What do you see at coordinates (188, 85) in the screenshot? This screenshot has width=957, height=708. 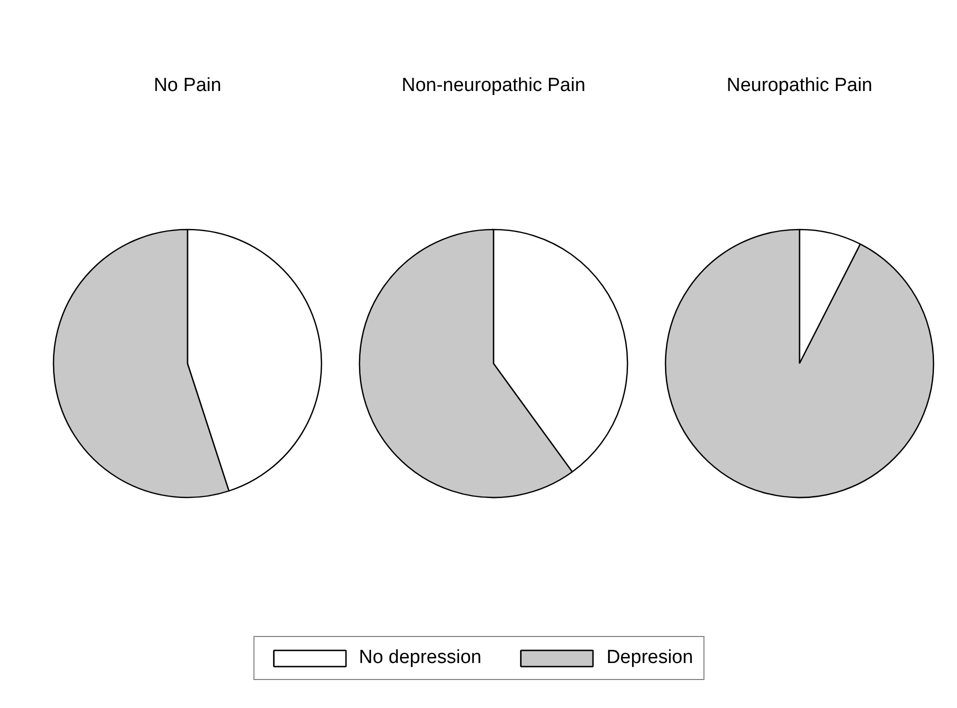 I see `chart-title: No Pain` at bounding box center [188, 85].